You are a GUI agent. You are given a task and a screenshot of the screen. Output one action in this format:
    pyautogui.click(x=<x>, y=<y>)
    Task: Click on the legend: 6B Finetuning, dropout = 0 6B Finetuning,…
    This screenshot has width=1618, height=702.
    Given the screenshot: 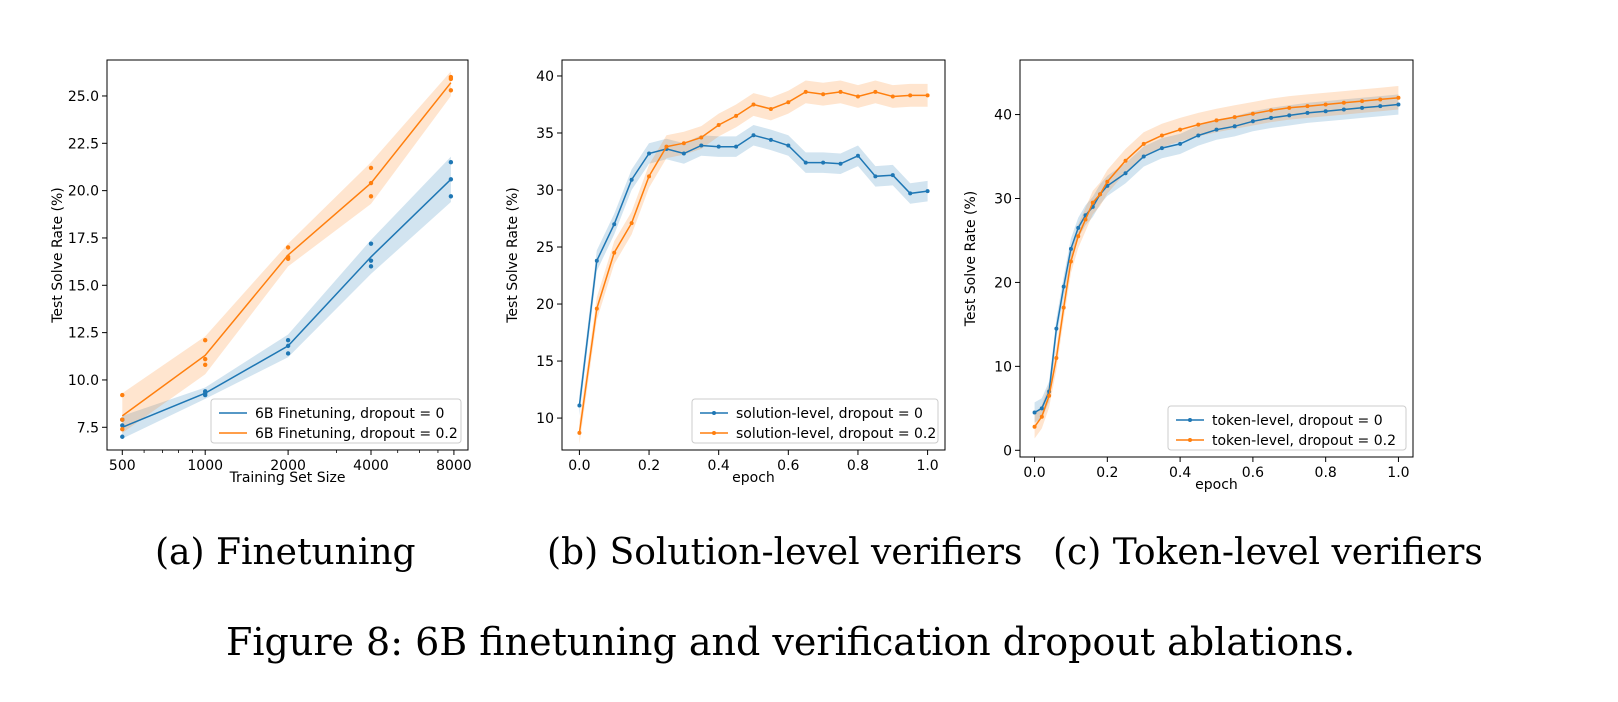 What is the action you would take?
    pyautogui.click(x=336, y=421)
    